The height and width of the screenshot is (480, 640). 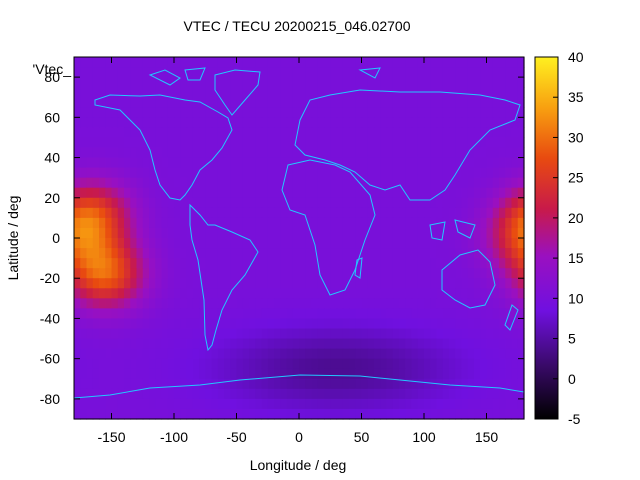 What do you see at coordinates (576, 97) in the screenshot?
I see `colorbar-tick-label: 35` at bounding box center [576, 97].